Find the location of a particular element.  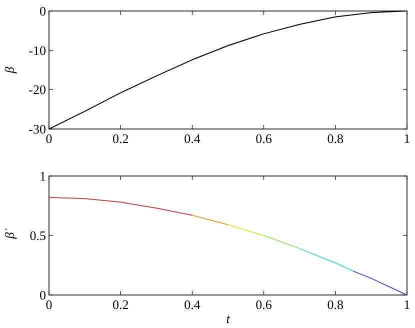

y-tick-label: 0.5 is located at coordinates (38, 235).